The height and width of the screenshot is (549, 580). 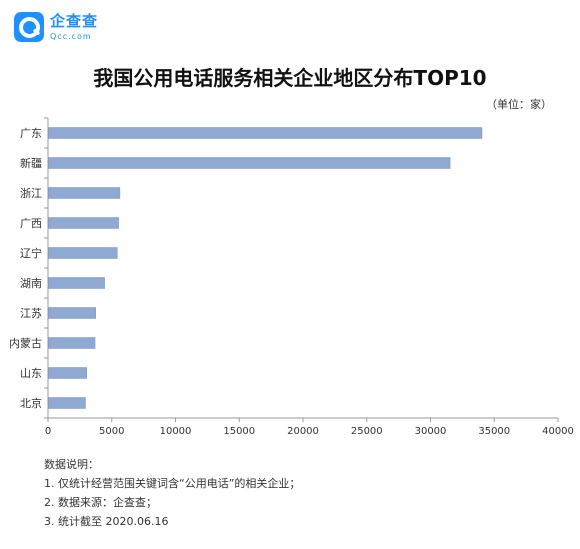 What do you see at coordinates (31, 133) in the screenshot?
I see `category-label: 广东` at bounding box center [31, 133].